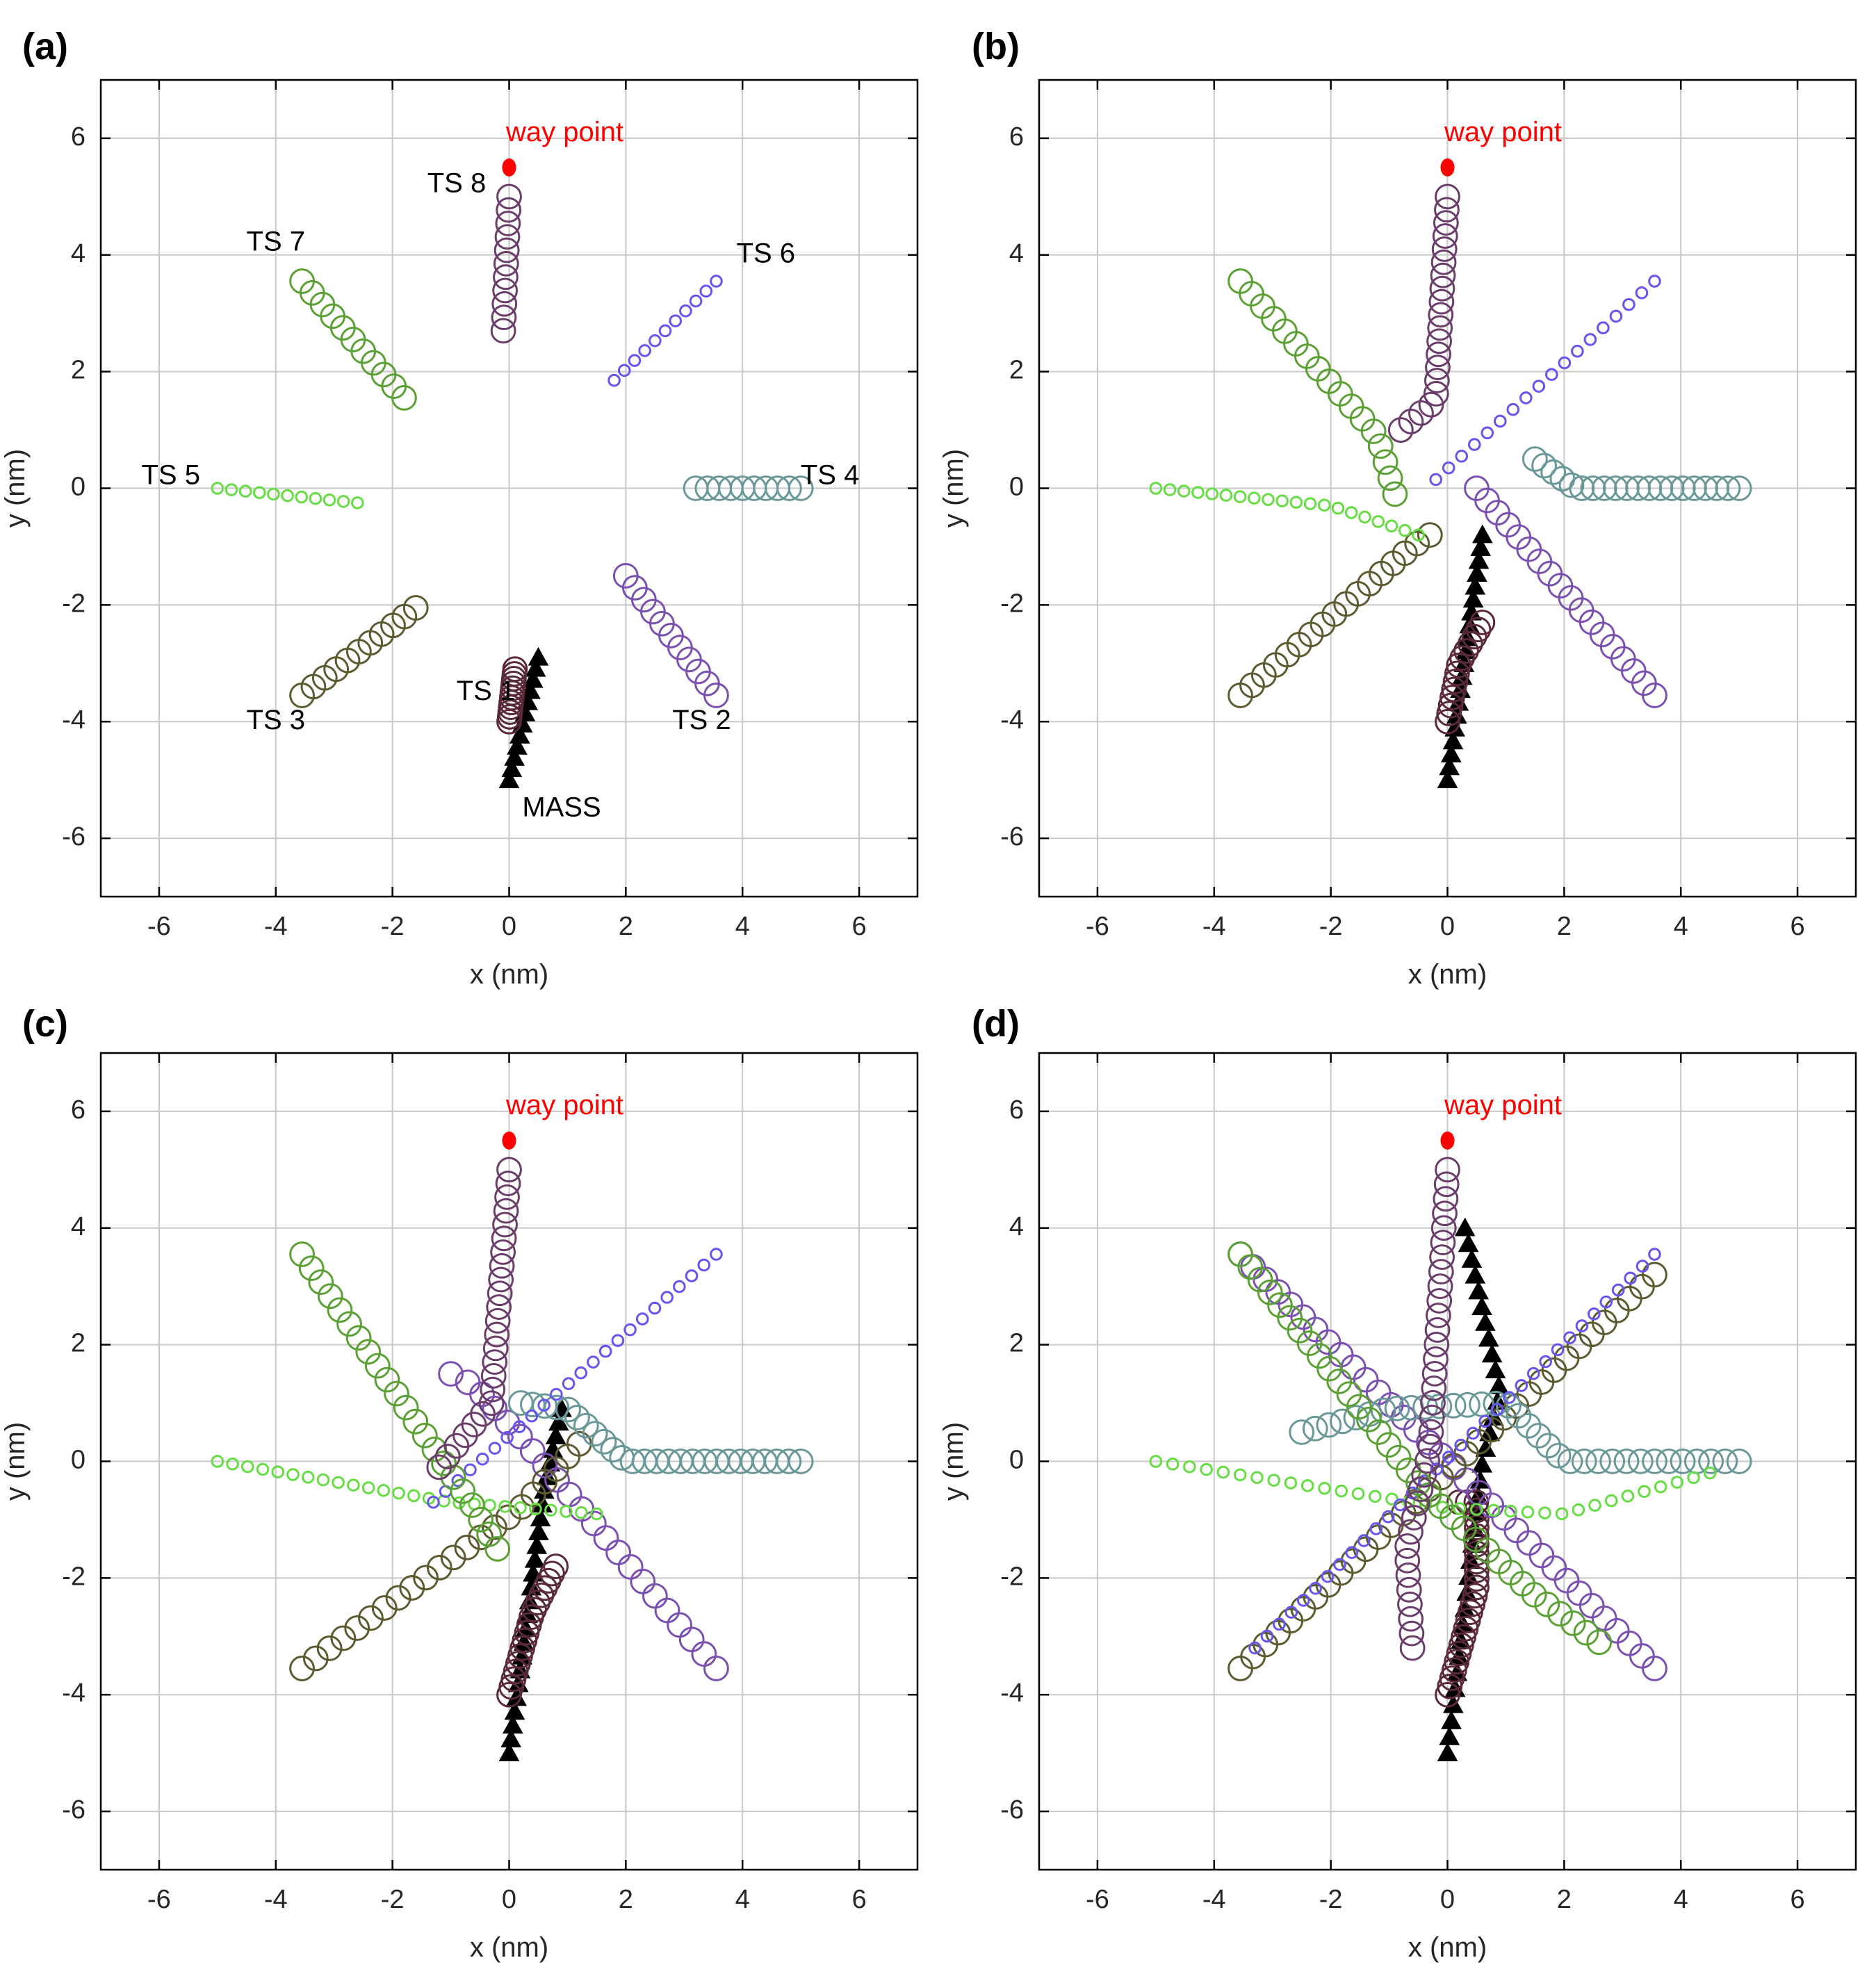  I want to click on y-tick-label: 4, so click(78, 254).